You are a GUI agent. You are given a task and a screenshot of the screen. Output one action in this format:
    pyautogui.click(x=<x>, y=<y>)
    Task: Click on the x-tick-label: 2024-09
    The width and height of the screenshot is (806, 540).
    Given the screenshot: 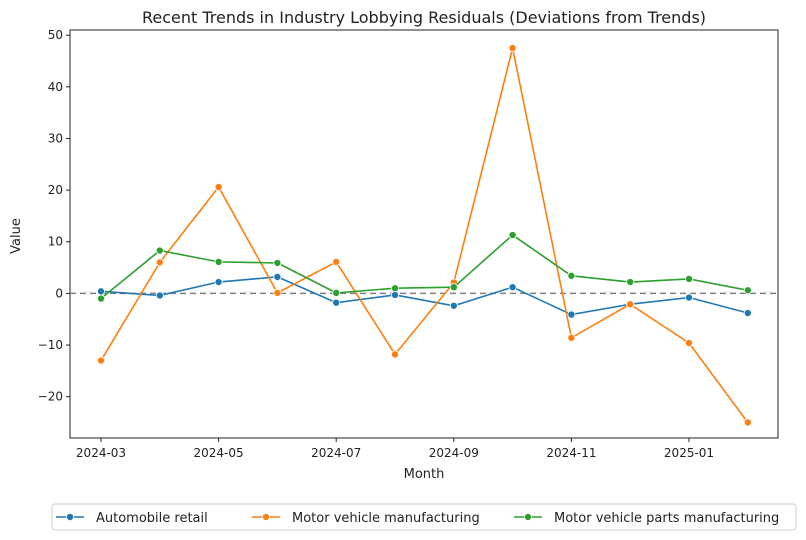 What is the action you would take?
    pyautogui.click(x=454, y=453)
    